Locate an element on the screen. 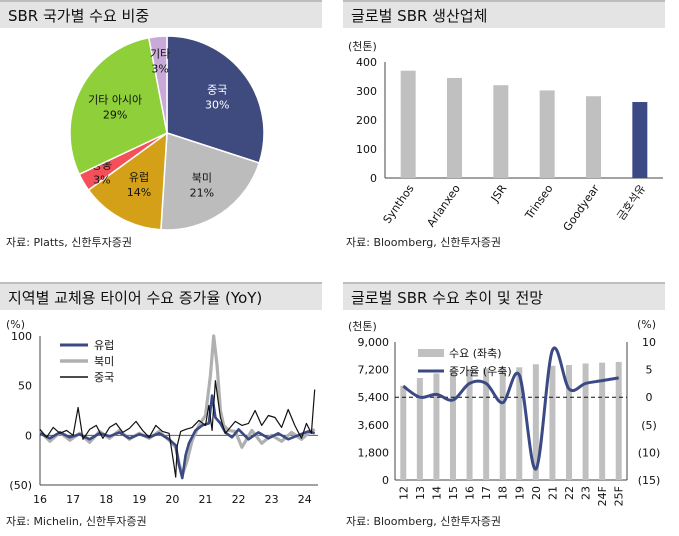  source-note: 자료: Platts, 신한투자증권 is located at coordinates (69, 242).